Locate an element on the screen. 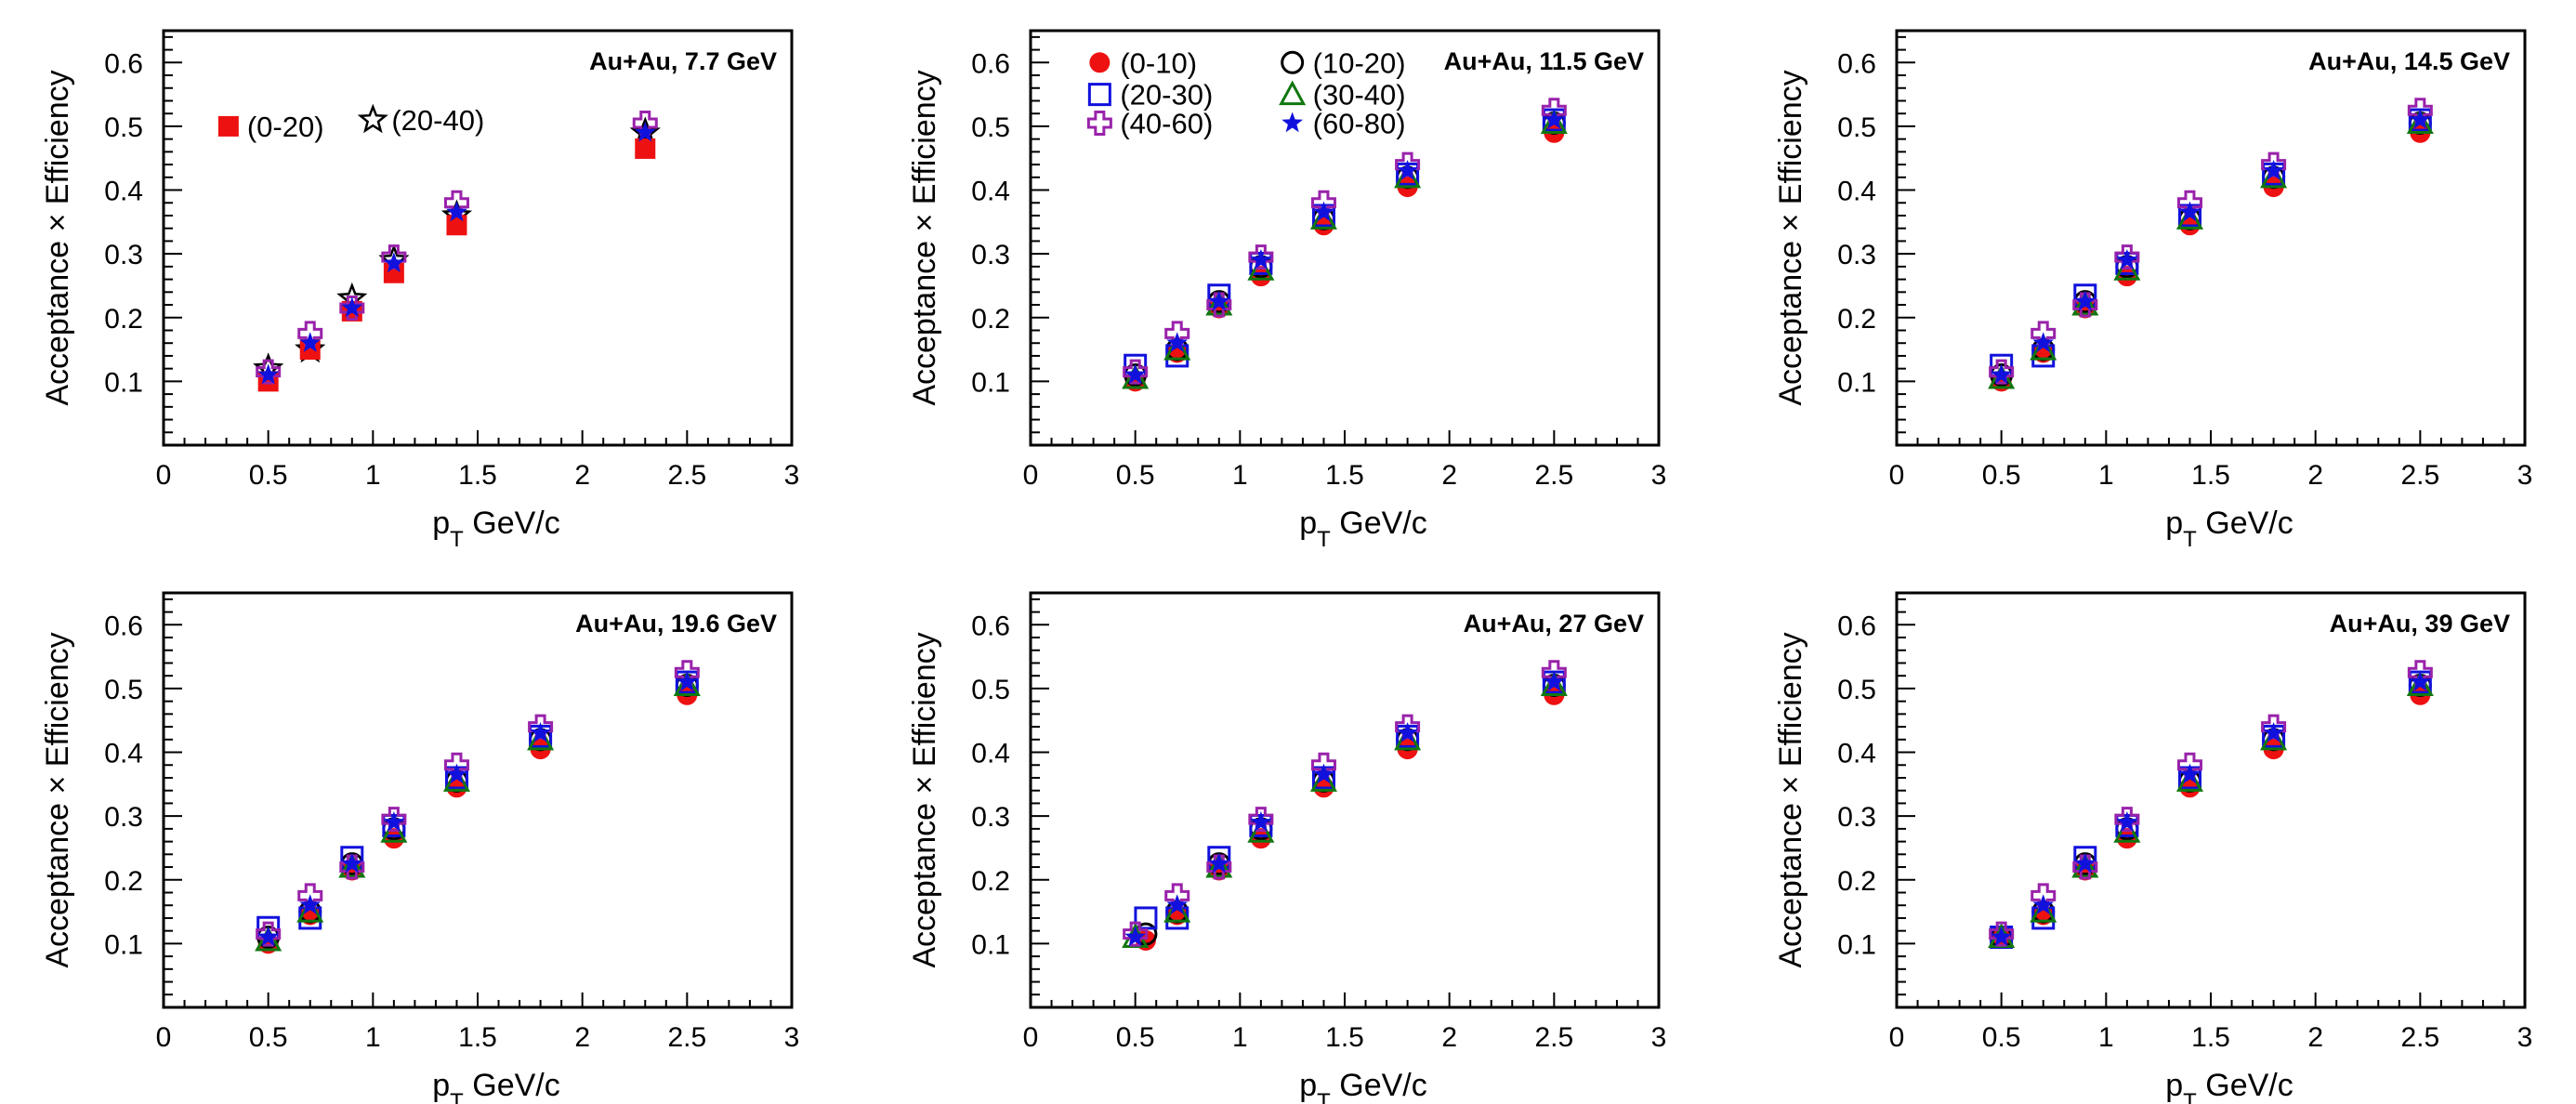 This screenshot has height=1104, width=2576. legend: (0-20) (20-40) is located at coordinates (350, 123).